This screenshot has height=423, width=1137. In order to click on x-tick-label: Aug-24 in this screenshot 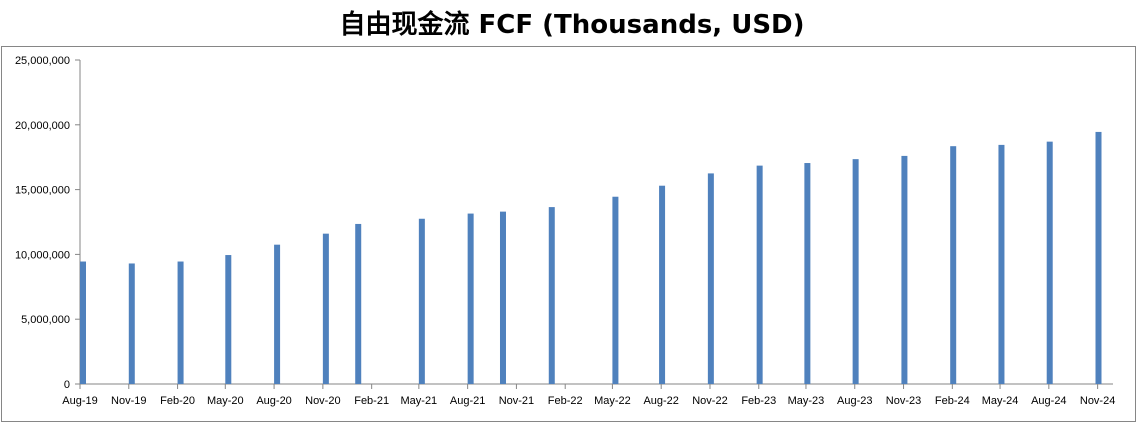, I will do `click(1048, 401)`.